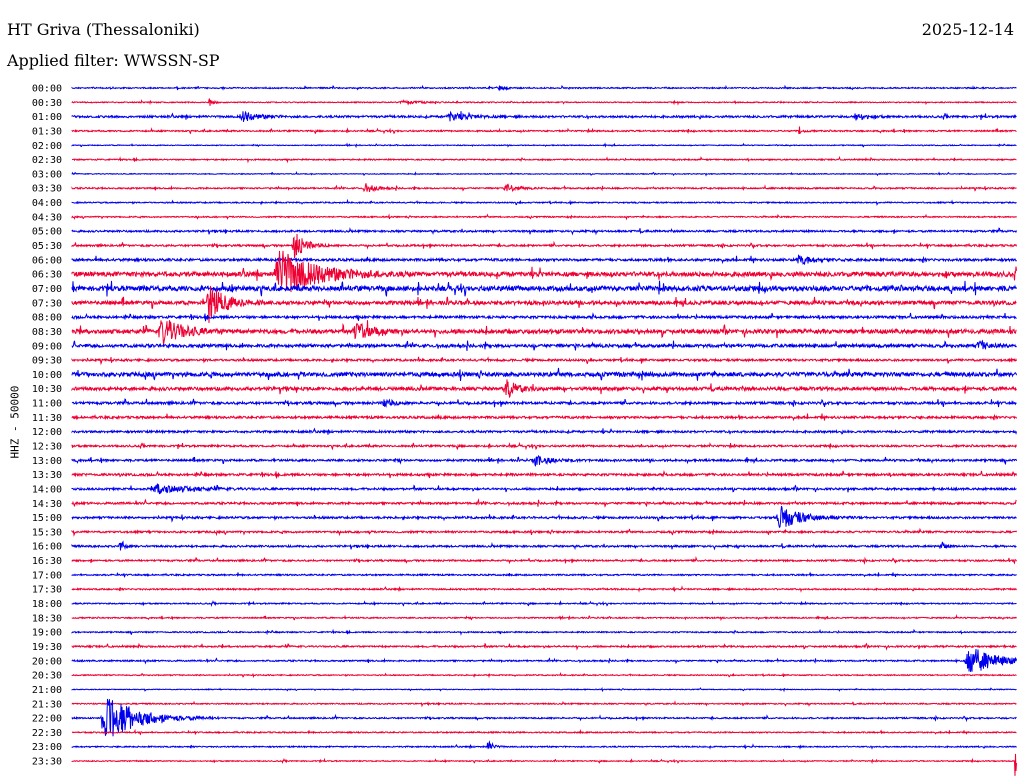 This screenshot has height=780, width=1024. What do you see at coordinates (47, 146) in the screenshot?
I see `row-time-label: 02:00` at bounding box center [47, 146].